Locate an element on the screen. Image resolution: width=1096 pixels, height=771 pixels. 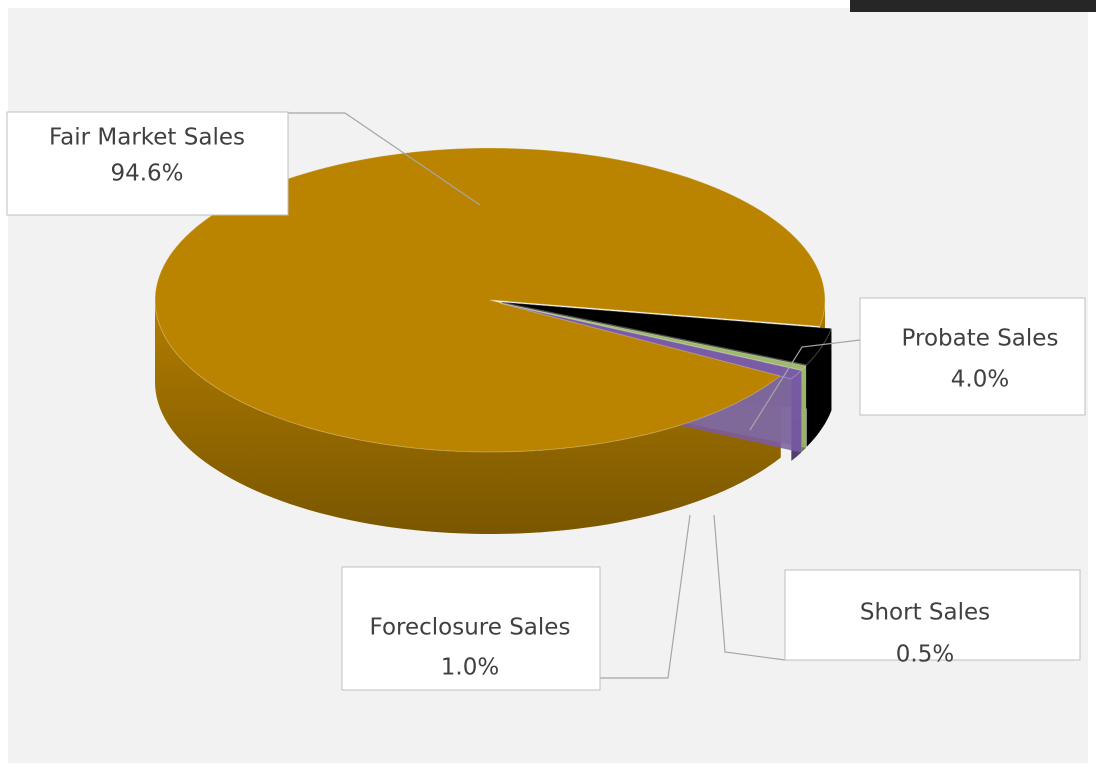
value-label: 0.5% is located at coordinates (925, 655).